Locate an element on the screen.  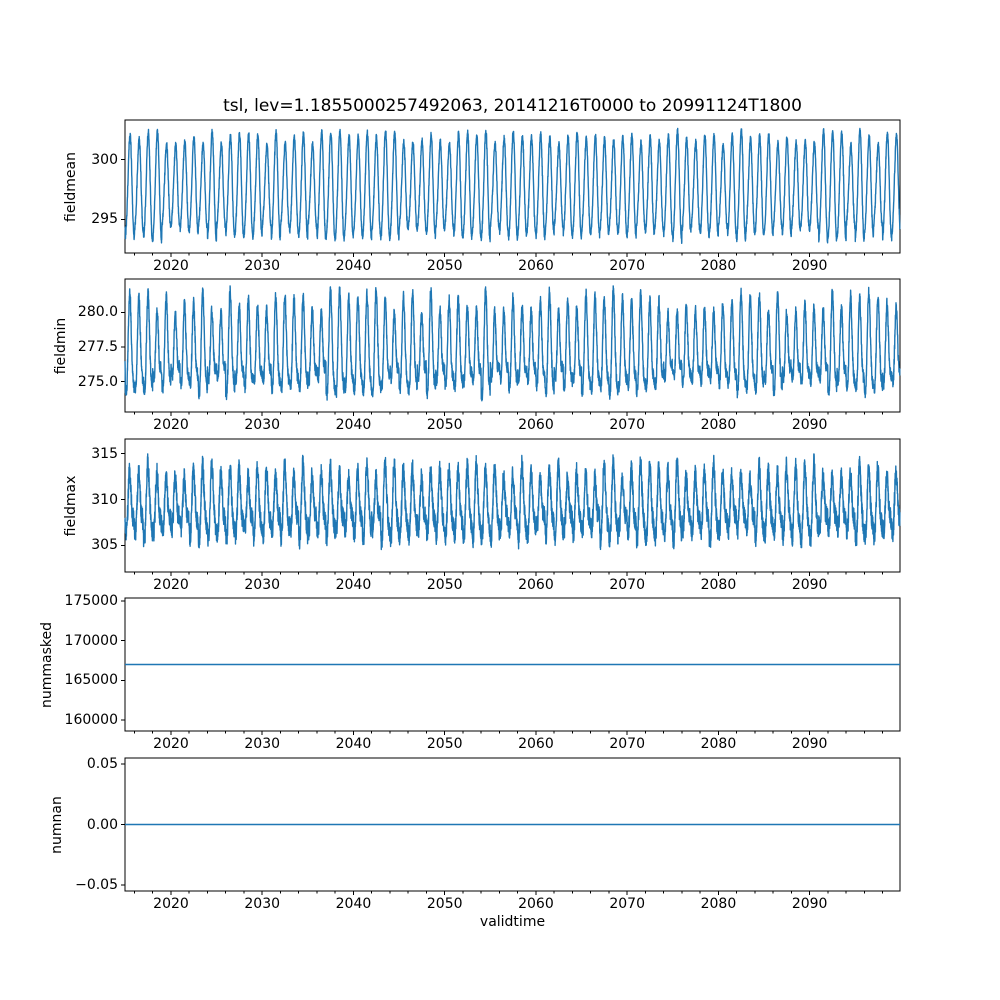
y-tick-label: 160000 is located at coordinates (91, 720).